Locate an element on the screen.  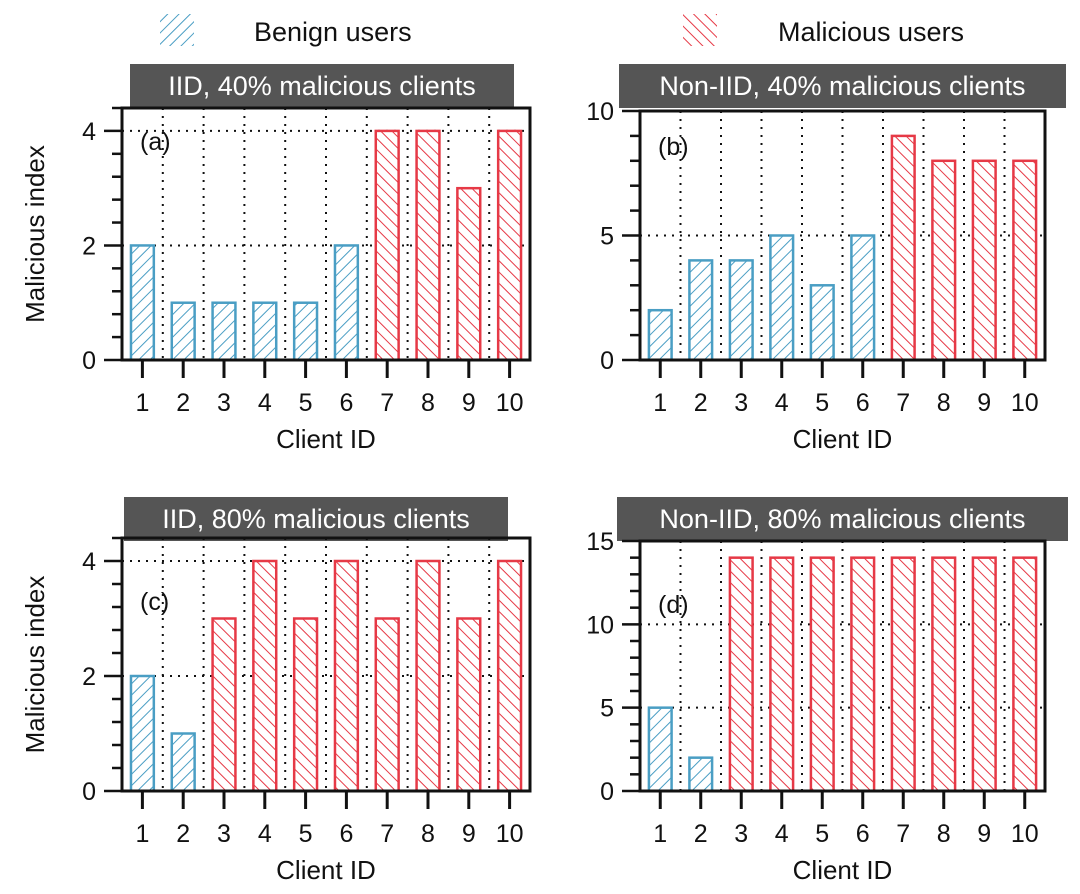
chart-title: IID, 40% malicious clients is located at coordinates (322, 86).